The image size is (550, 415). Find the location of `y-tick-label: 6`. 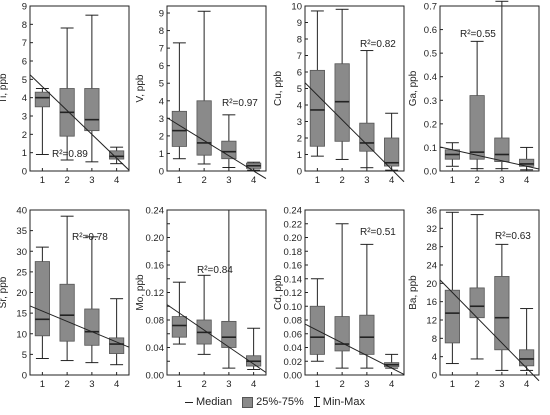

y-tick-label: 6 is located at coordinates (299, 73).